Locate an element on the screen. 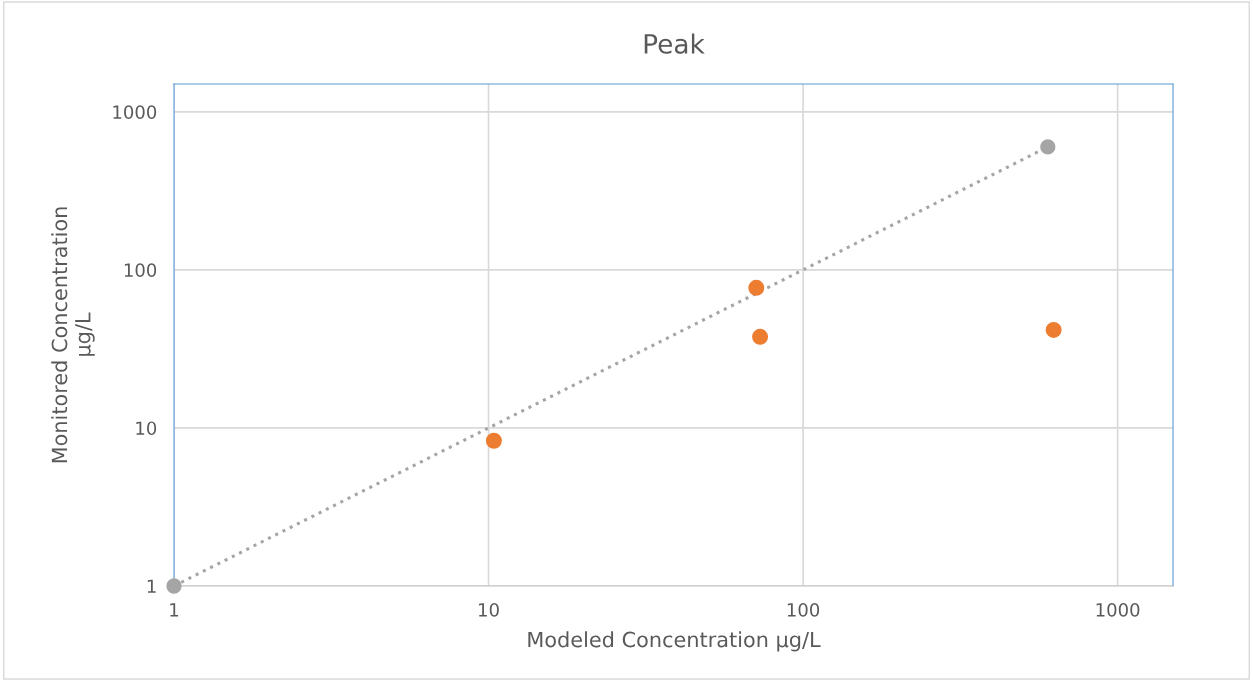 This screenshot has height=681, width=1253. x-tick-label: 1000 is located at coordinates (1118, 609).